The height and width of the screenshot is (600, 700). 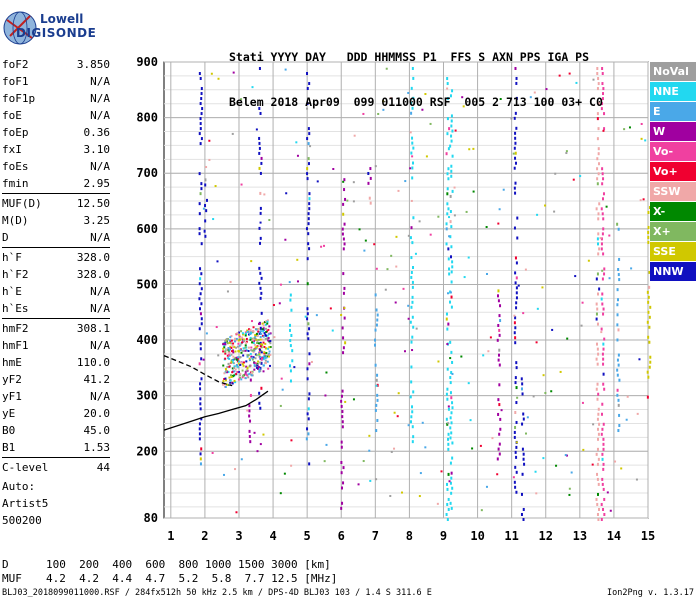 I want to click on param-row: foEs N/A, so click(x=56, y=166).